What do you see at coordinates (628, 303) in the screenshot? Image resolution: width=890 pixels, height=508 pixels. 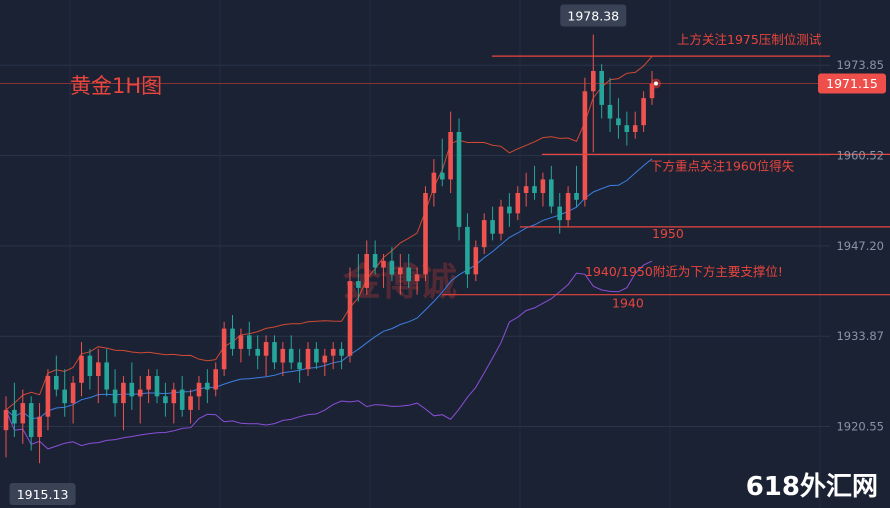 I see `level-label: 1940` at bounding box center [628, 303].